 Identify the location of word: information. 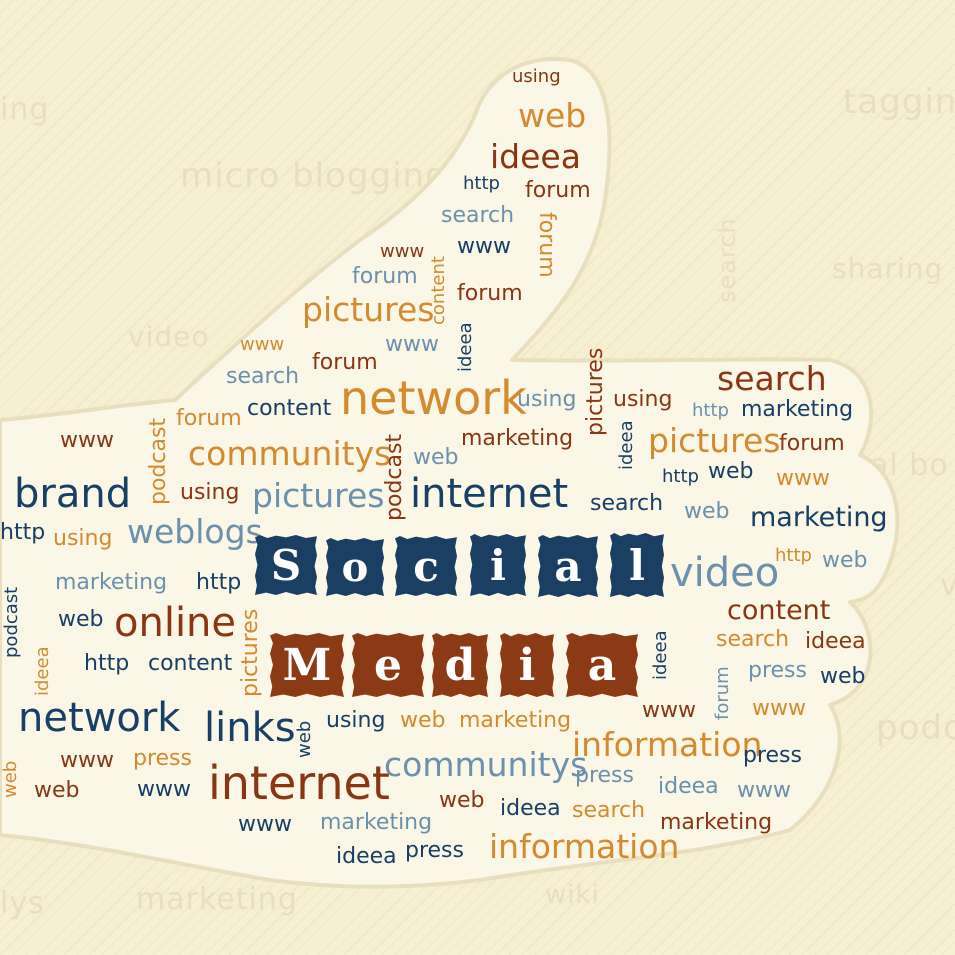
(584, 846).